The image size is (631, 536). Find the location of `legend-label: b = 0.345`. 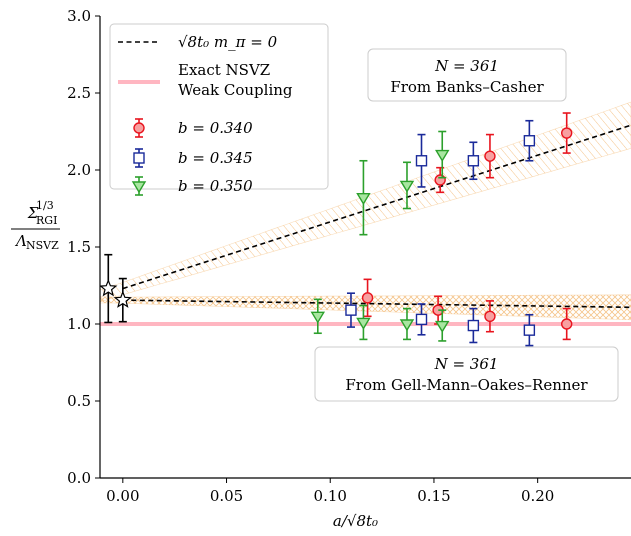

legend-label: b = 0.345 is located at coordinates (215, 158).